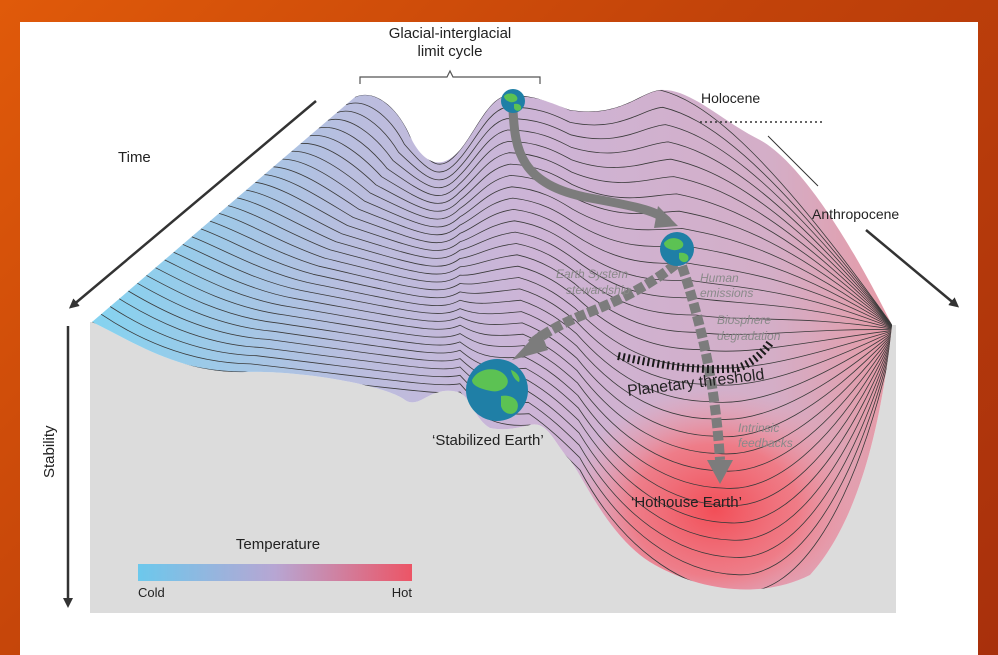 Image resolution: width=998 pixels, height=655 pixels. I want to click on legend-cold-label: Cold, so click(151, 592).